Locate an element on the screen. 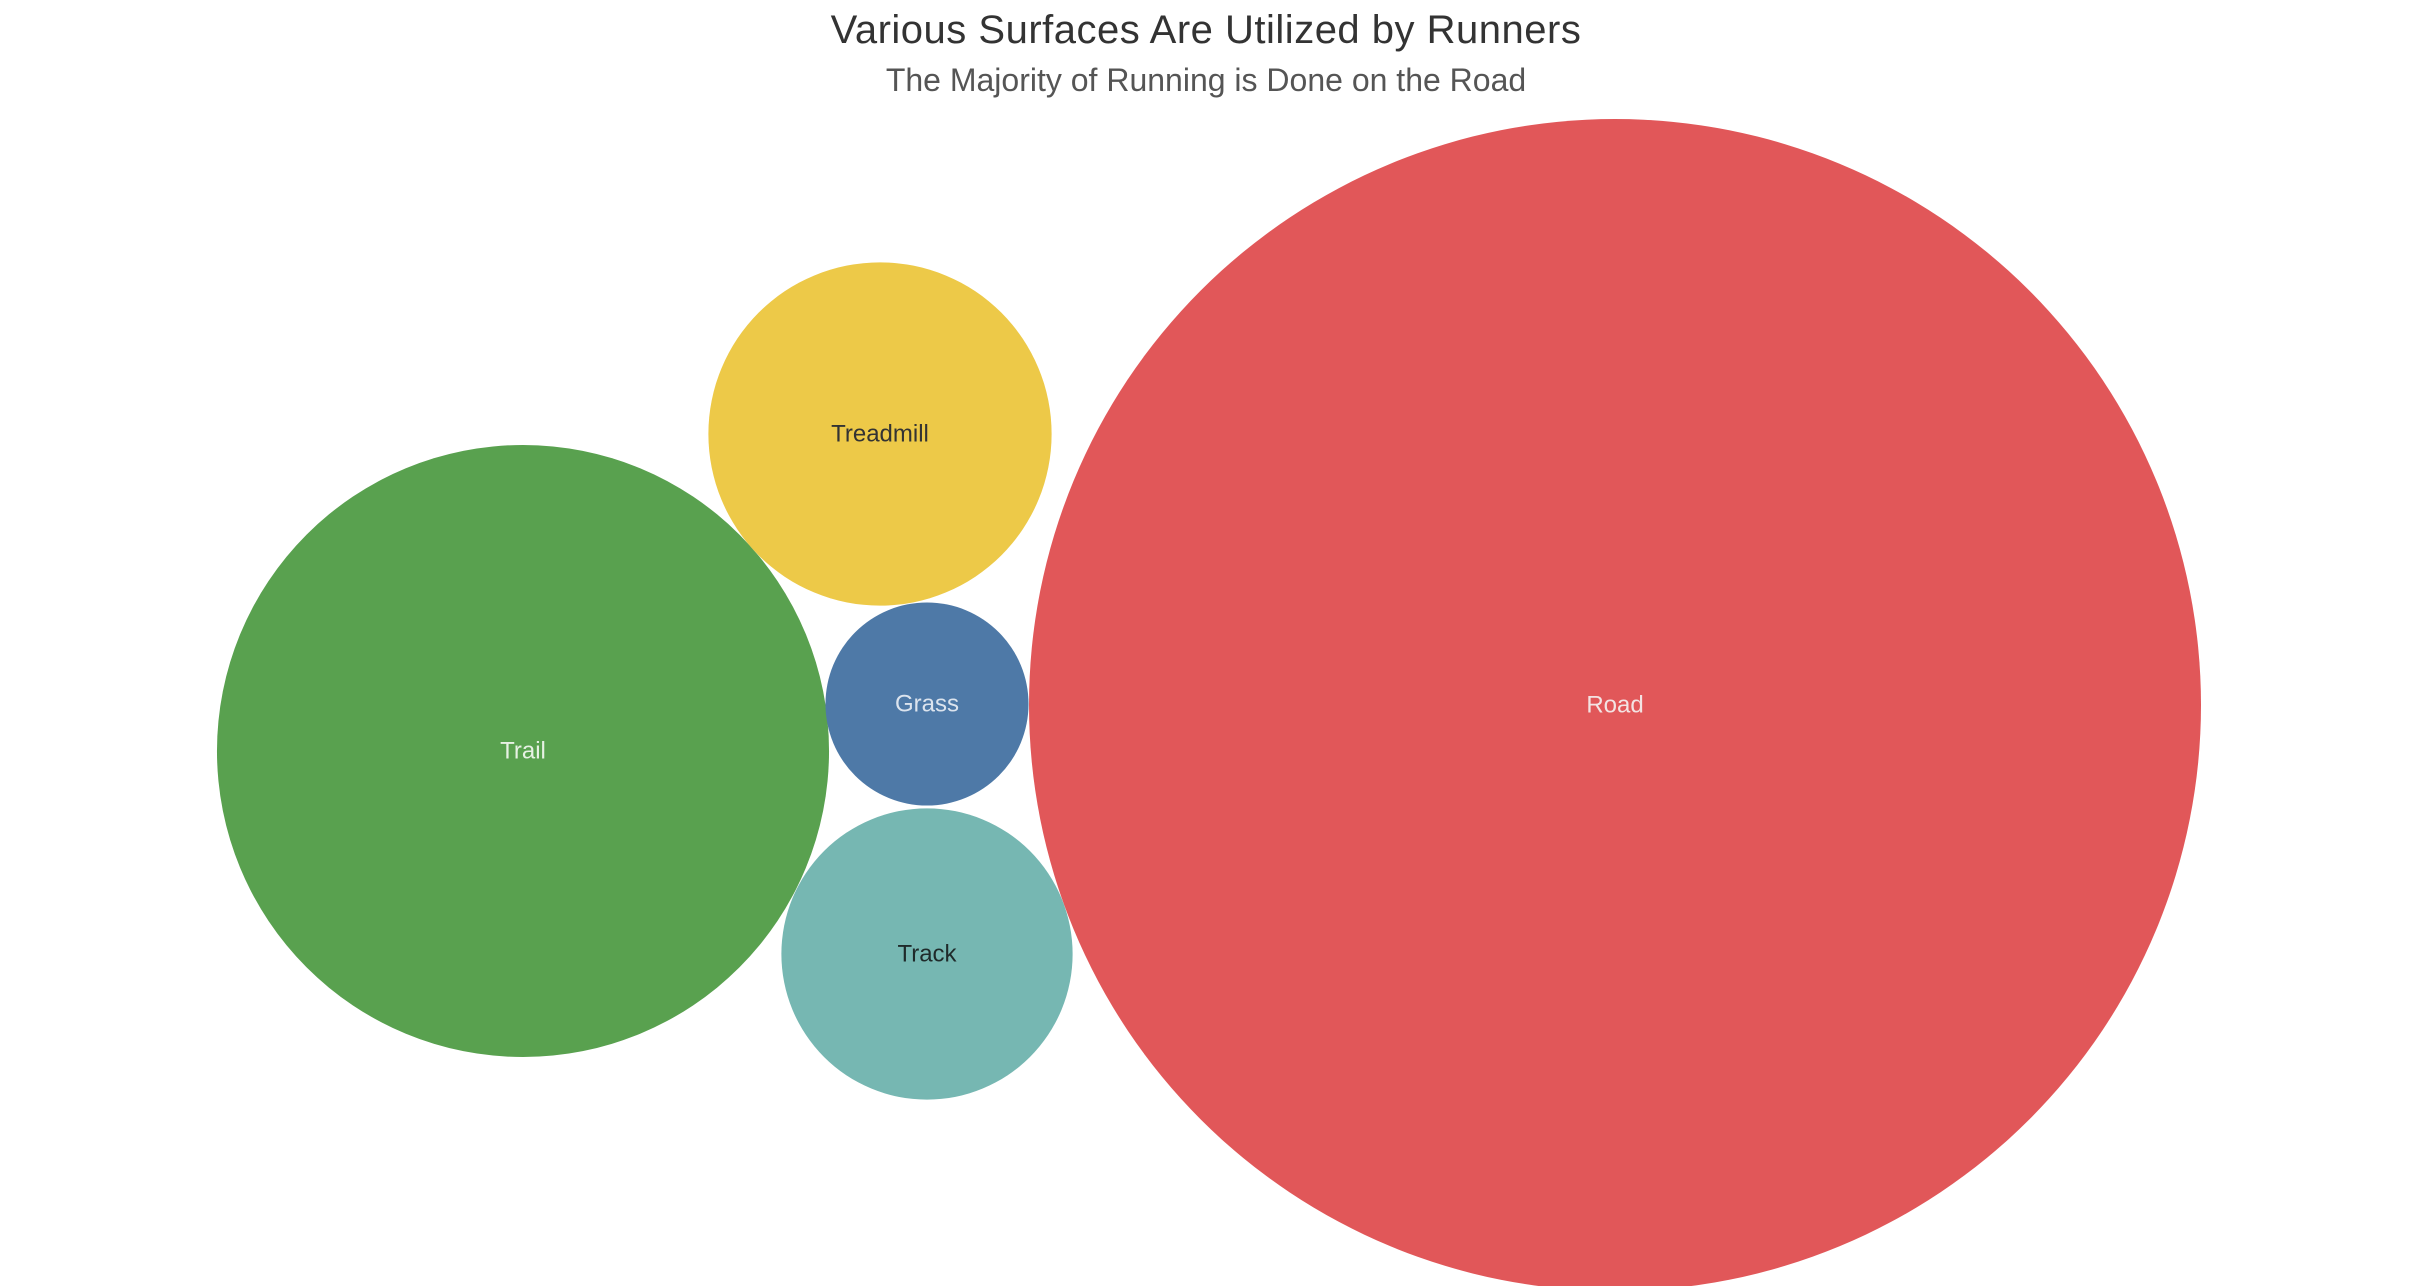 The image size is (2412, 1286). bubble-trail is located at coordinates (523, 751).